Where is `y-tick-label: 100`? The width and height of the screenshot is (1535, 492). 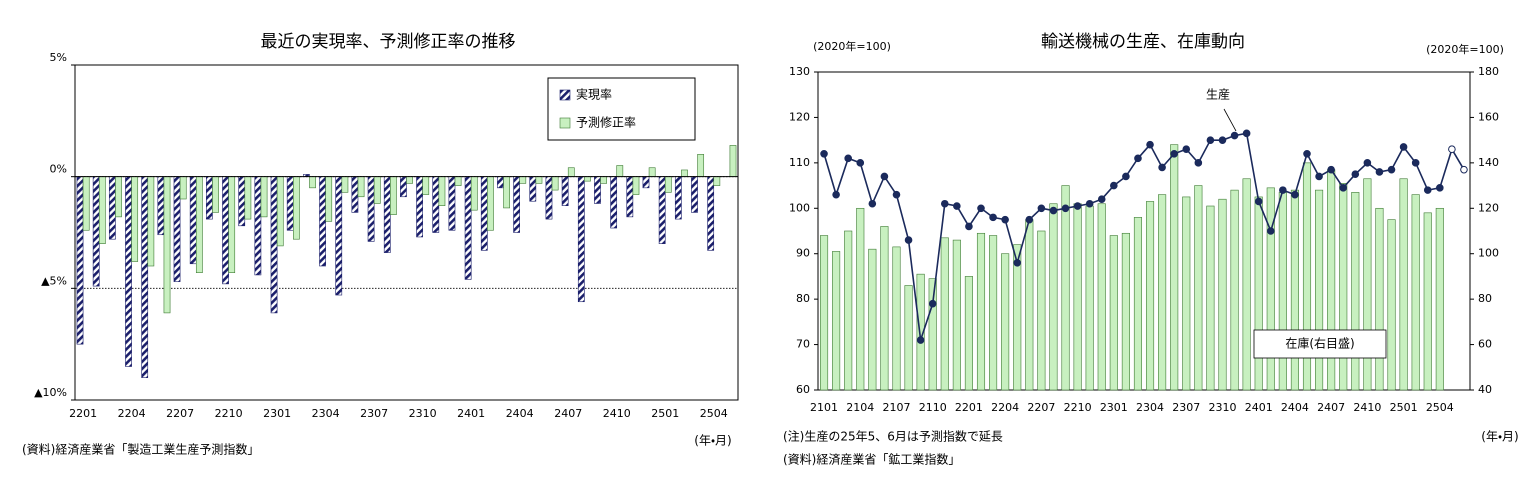 y-tick-label: 100 is located at coordinates (799, 207).